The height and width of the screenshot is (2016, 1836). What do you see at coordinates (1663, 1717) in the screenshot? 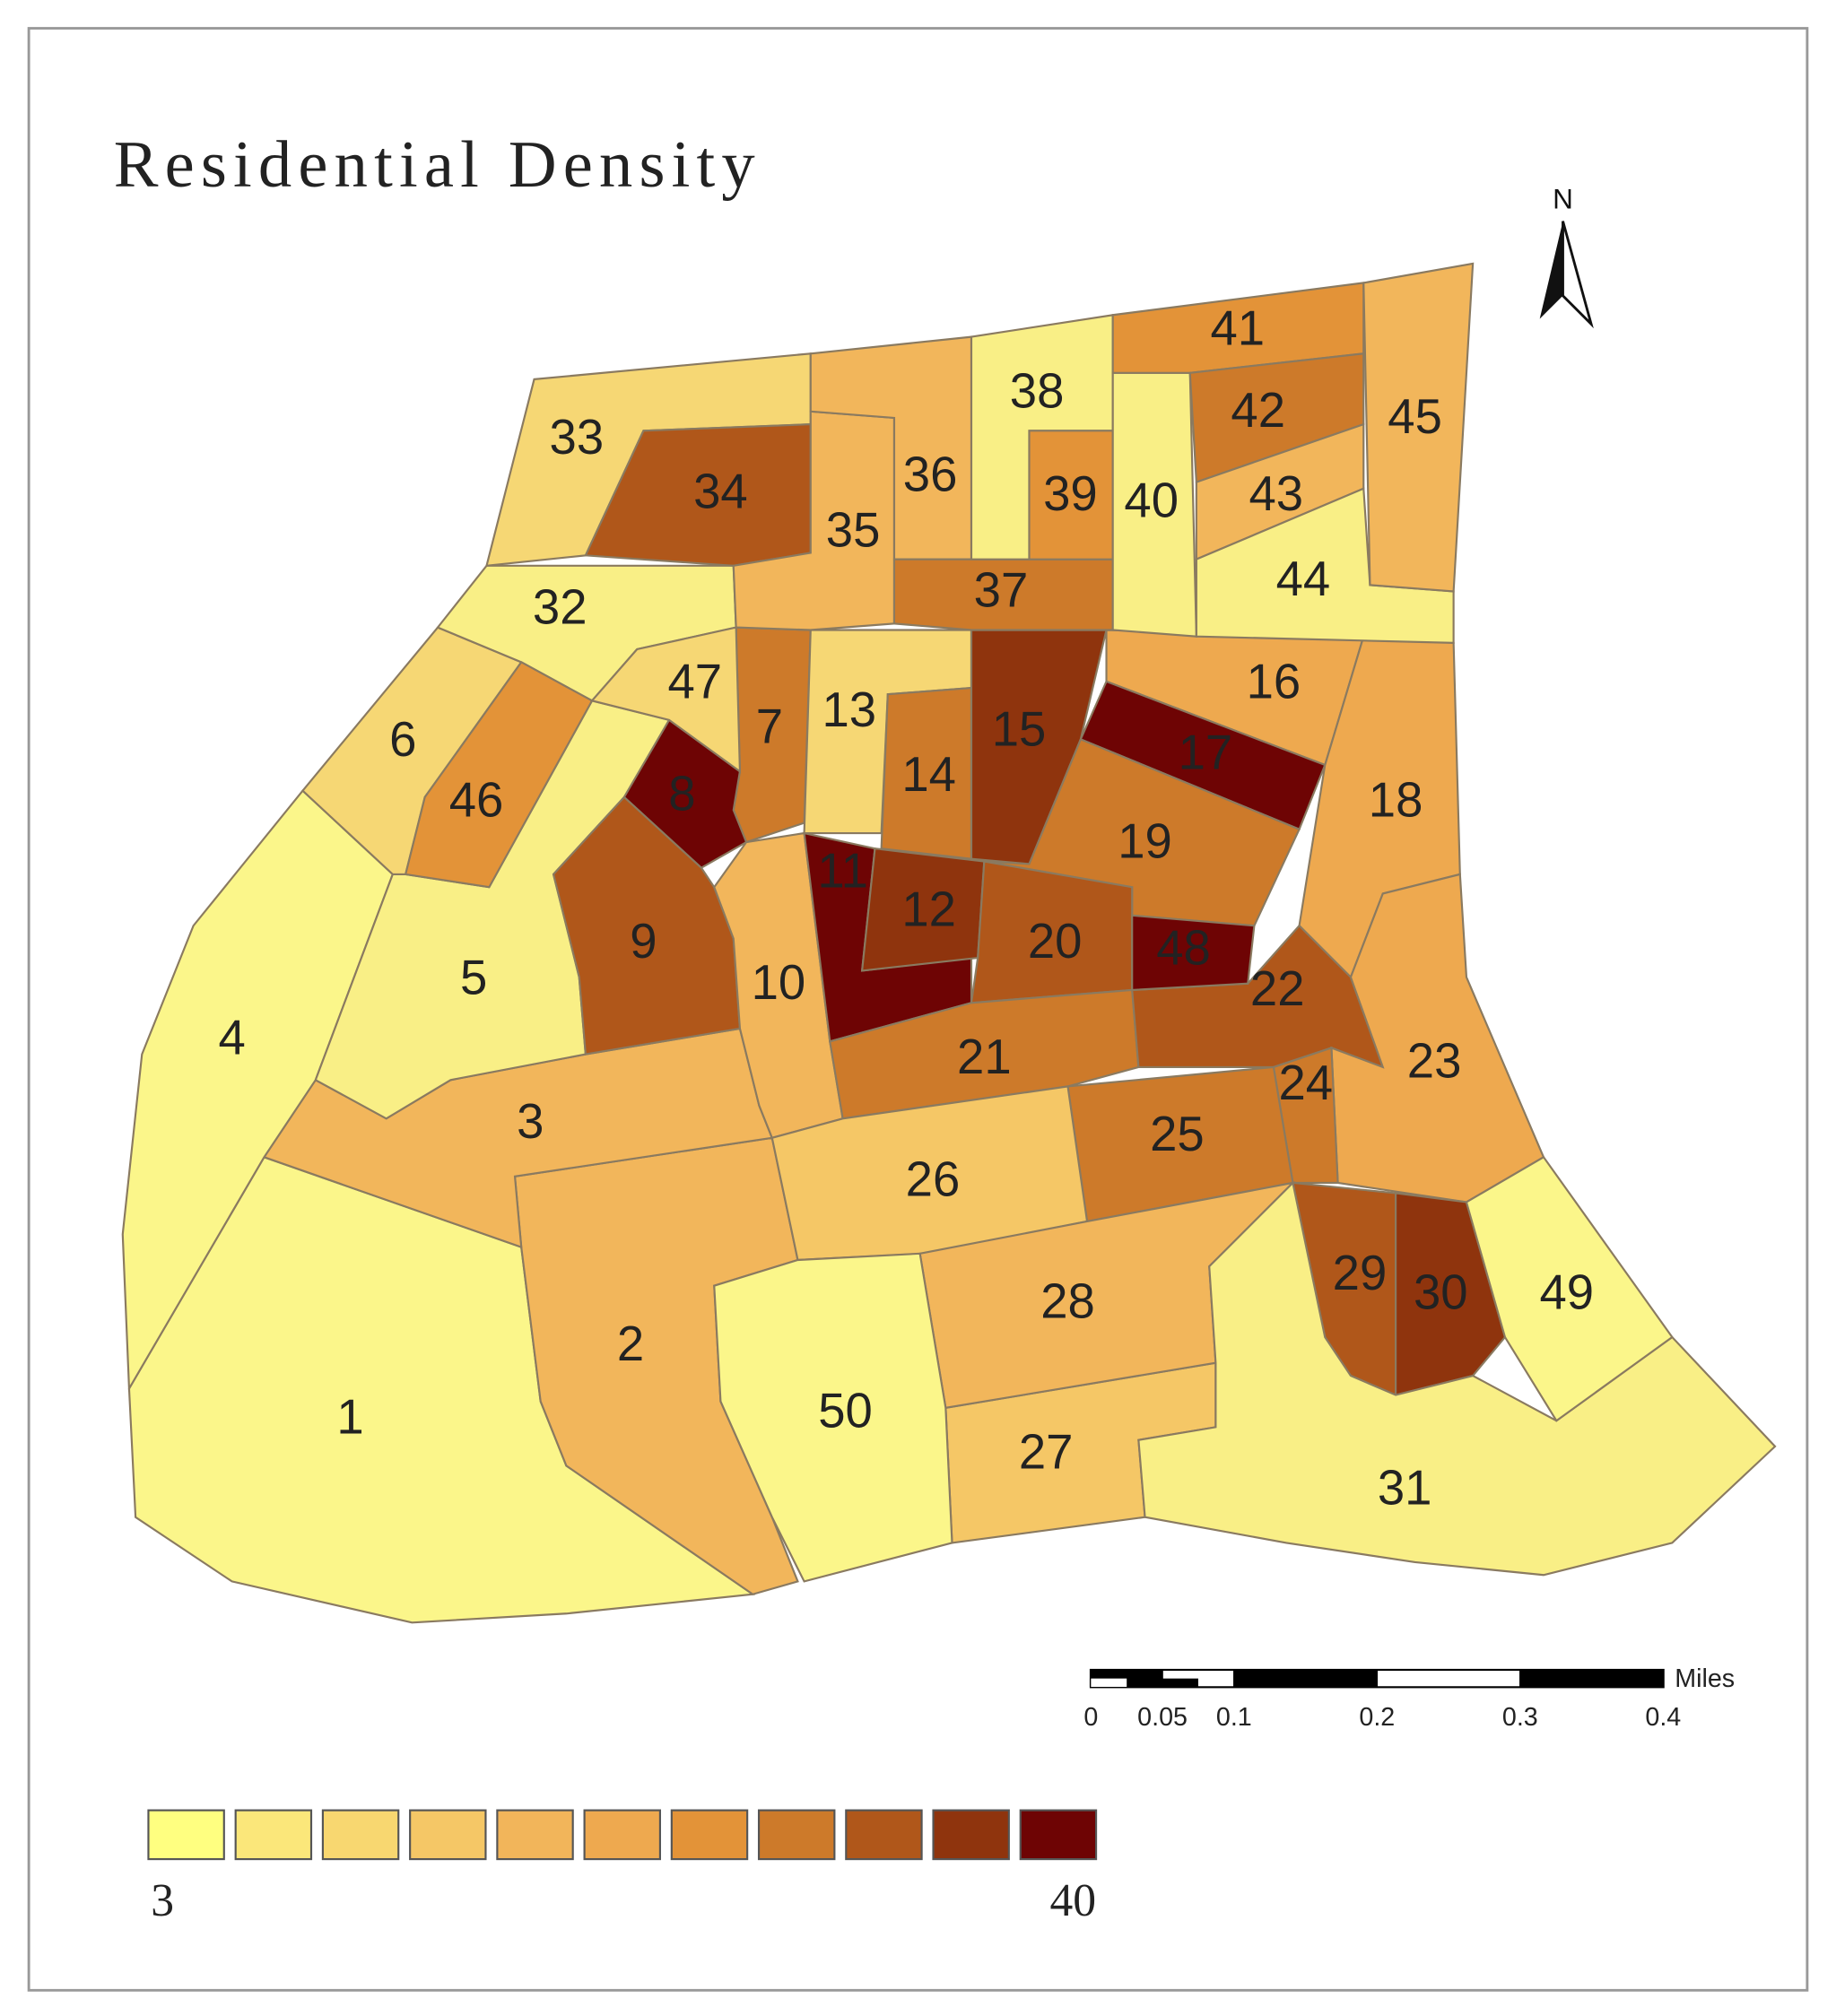
I see `scale-tick-label: 0.4` at bounding box center [1663, 1717].